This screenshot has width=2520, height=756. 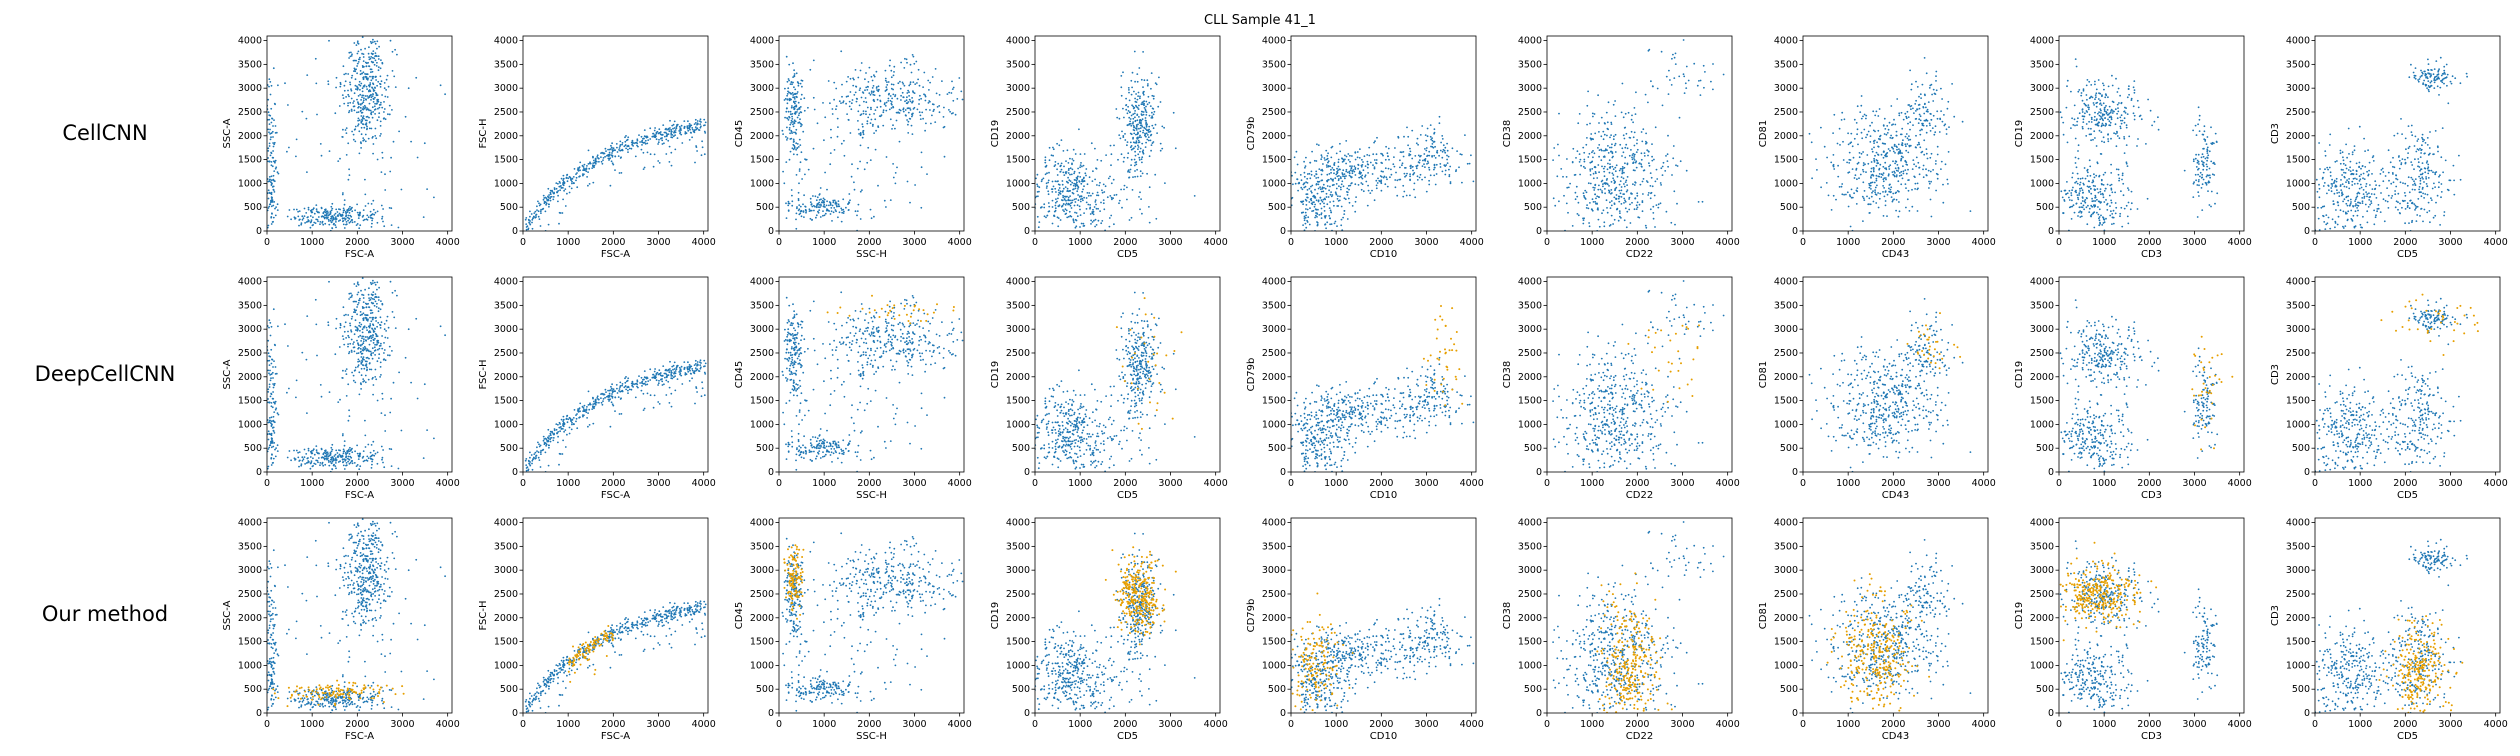 What do you see at coordinates (762, 160) in the screenshot?
I see `y-tick-label: 1500` at bounding box center [762, 160].